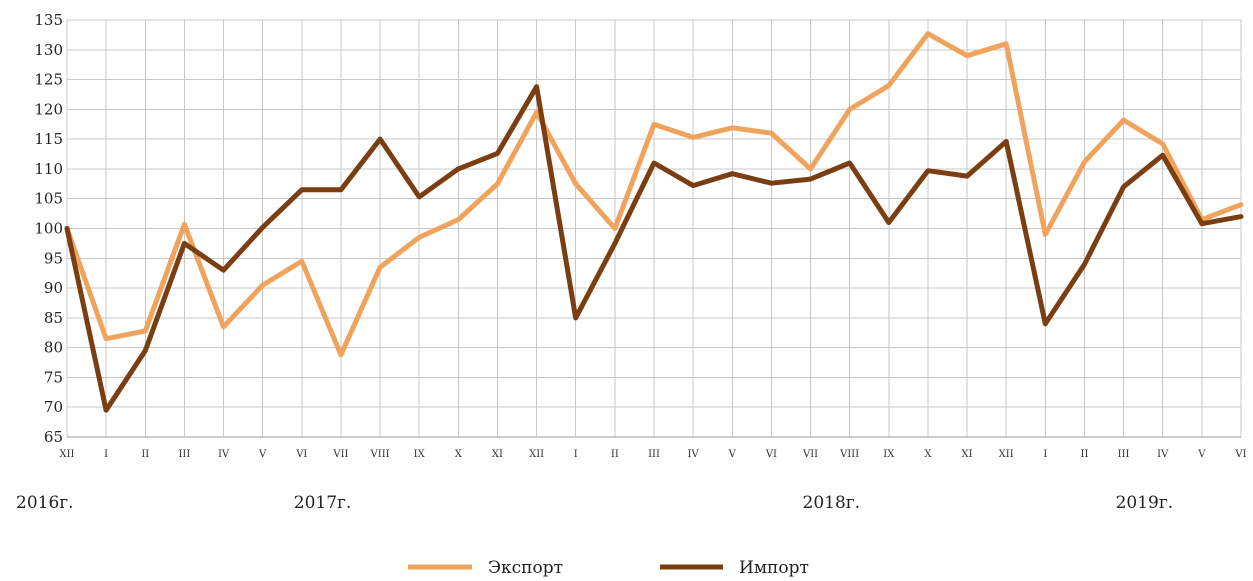 The image size is (1253, 581). What do you see at coordinates (832, 503) in the screenshot?
I see `year-label: 2018г.` at bounding box center [832, 503].